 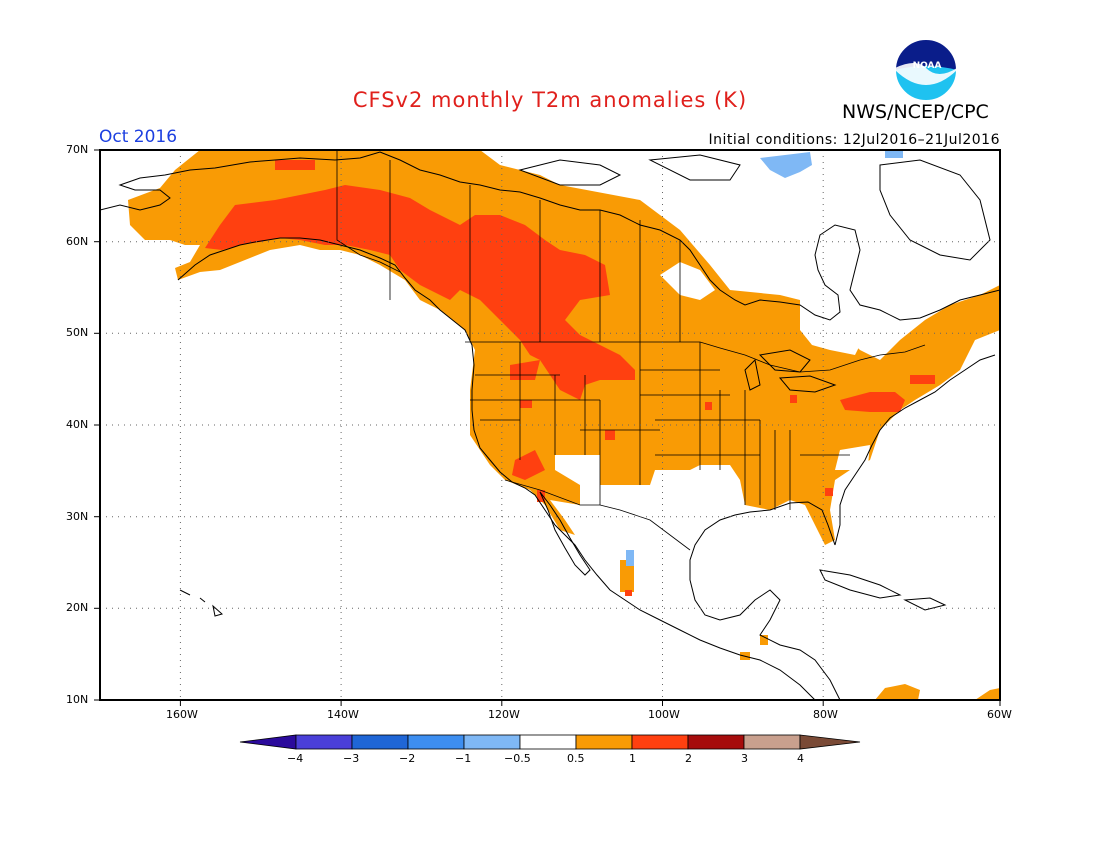 What do you see at coordinates (754, 207) in the screenshot?
I see `coastline-arctic-islands` at bounding box center [754, 207].